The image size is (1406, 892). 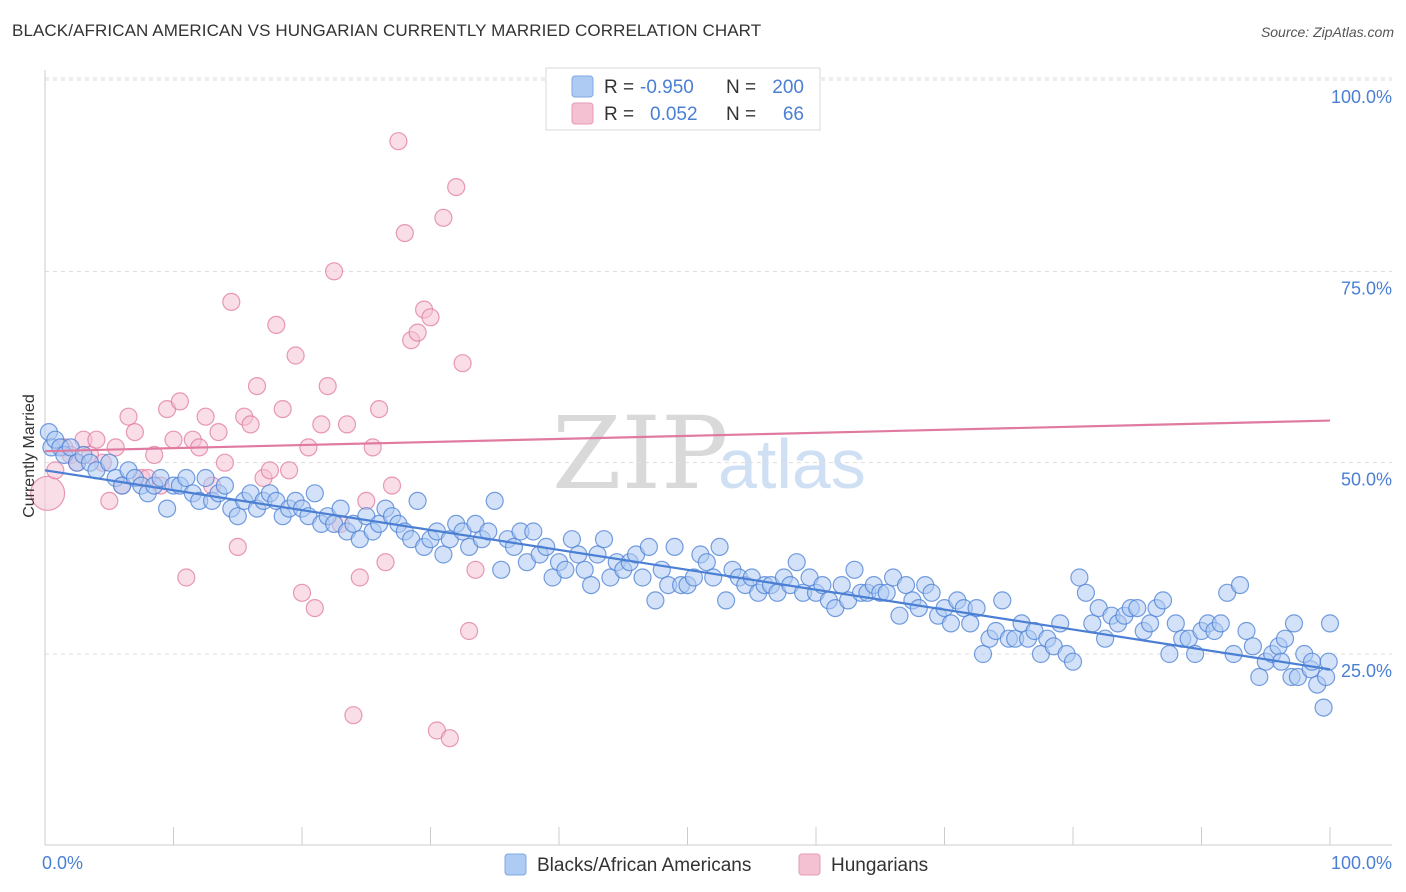 What do you see at coordinates (788, 87) in the screenshot?
I see `legend-n-value-1: 200` at bounding box center [788, 87].